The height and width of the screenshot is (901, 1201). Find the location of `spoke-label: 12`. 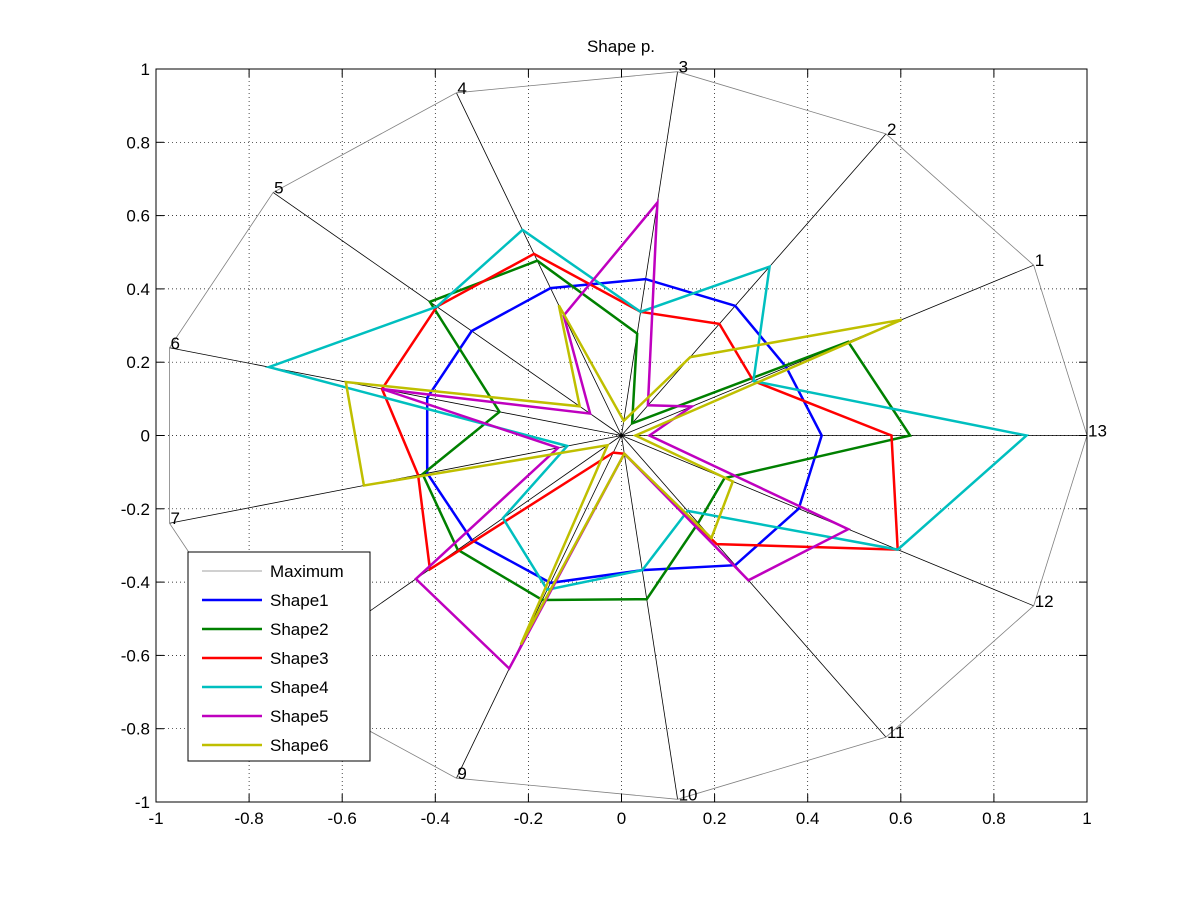

spoke-label: 12 is located at coordinates (1044, 601).